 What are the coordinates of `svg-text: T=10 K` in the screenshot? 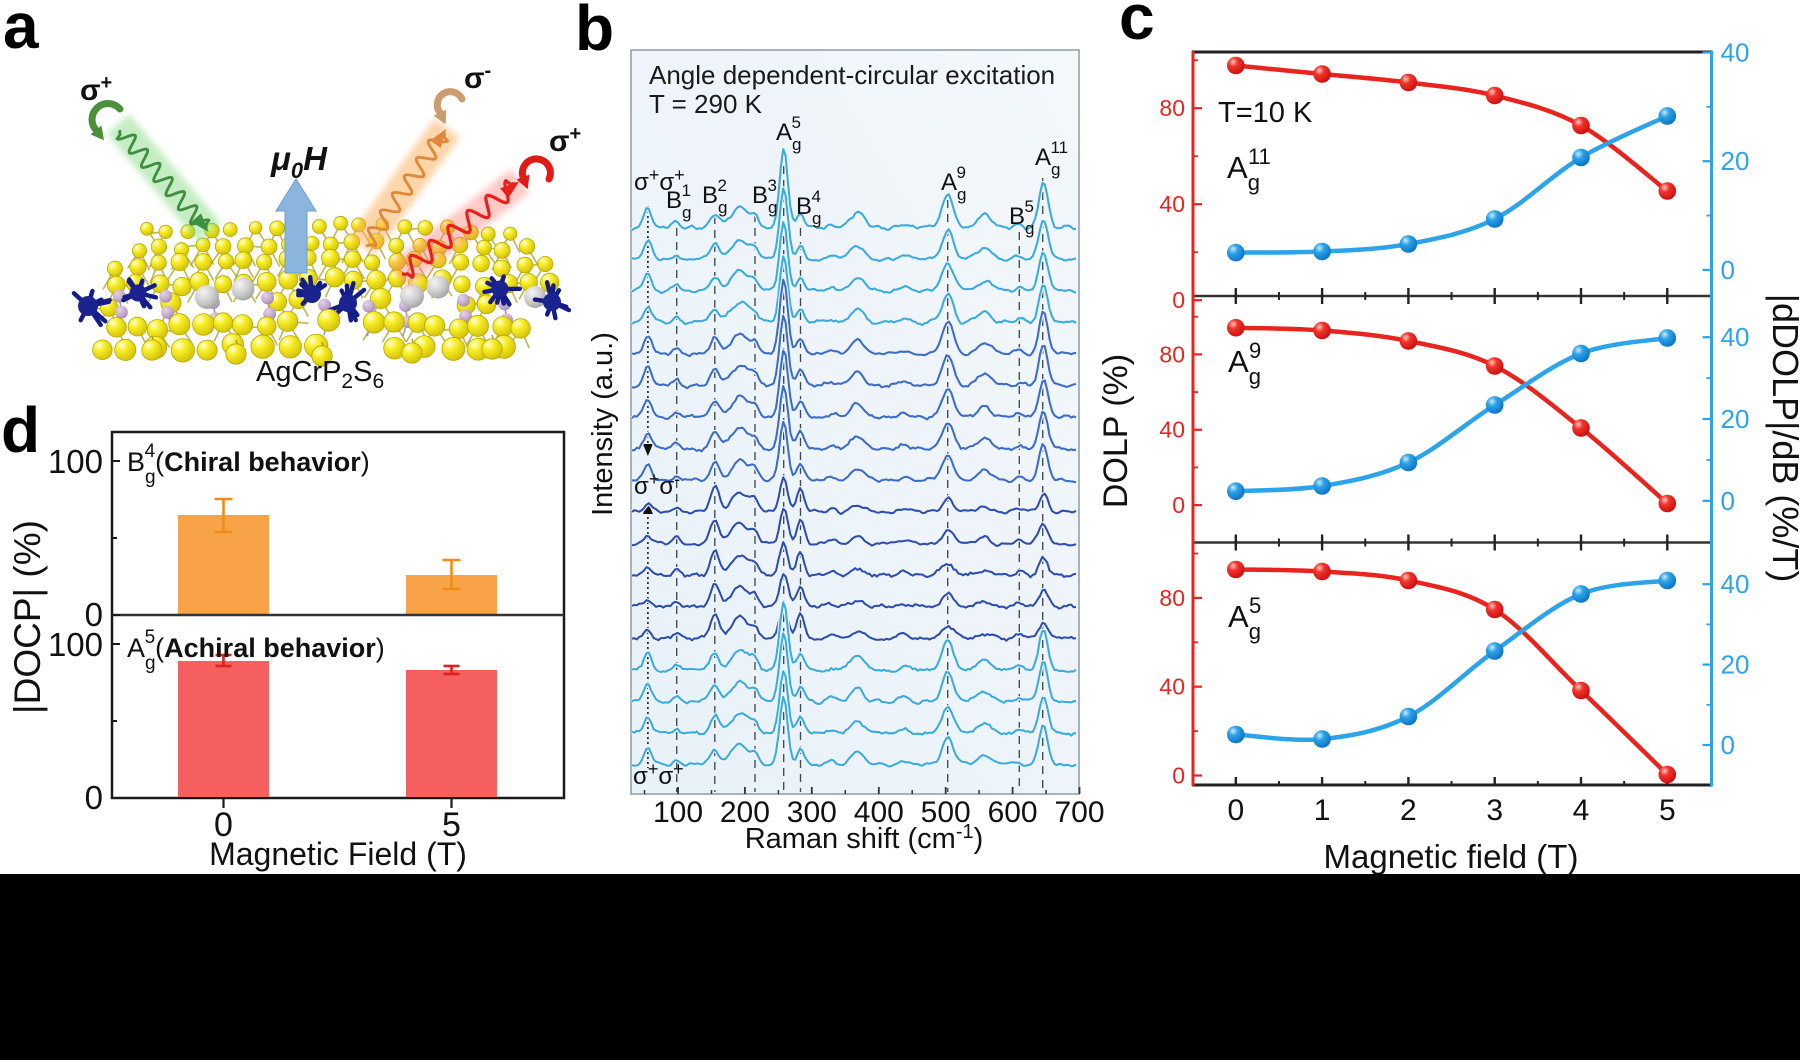 It's located at (1265, 113).